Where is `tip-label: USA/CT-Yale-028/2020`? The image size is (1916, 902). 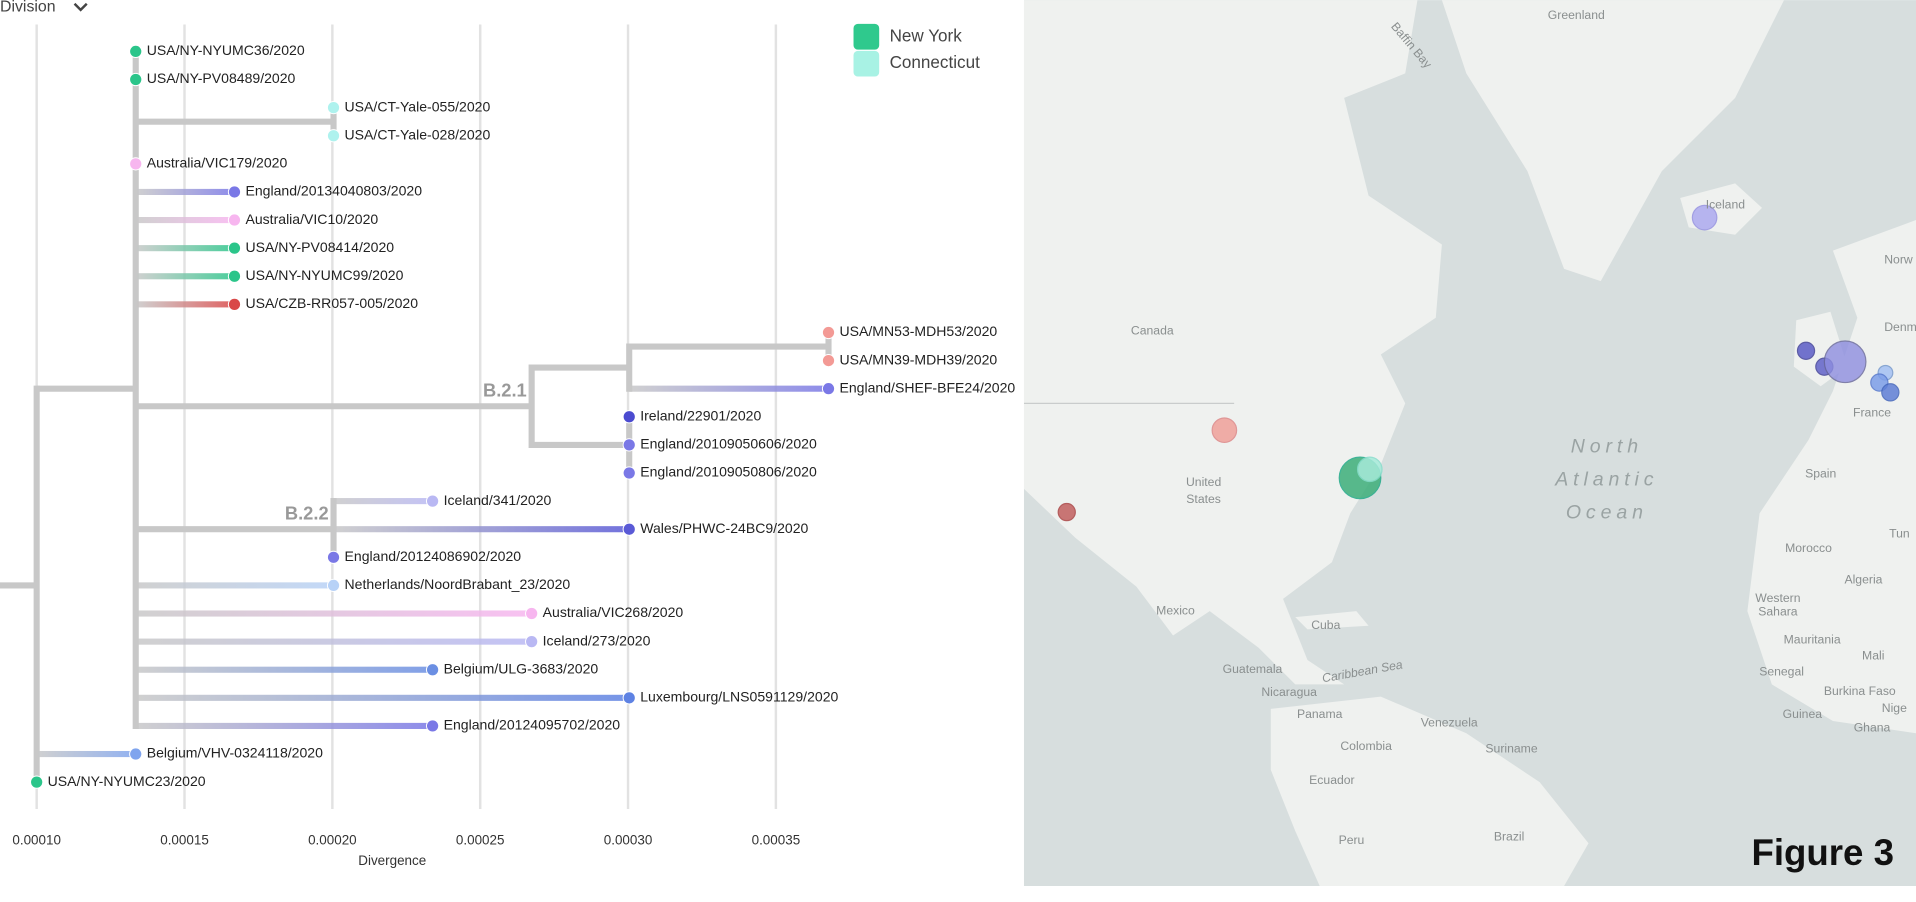 tip-label: USA/CT-Yale-028/2020 is located at coordinates (418, 134).